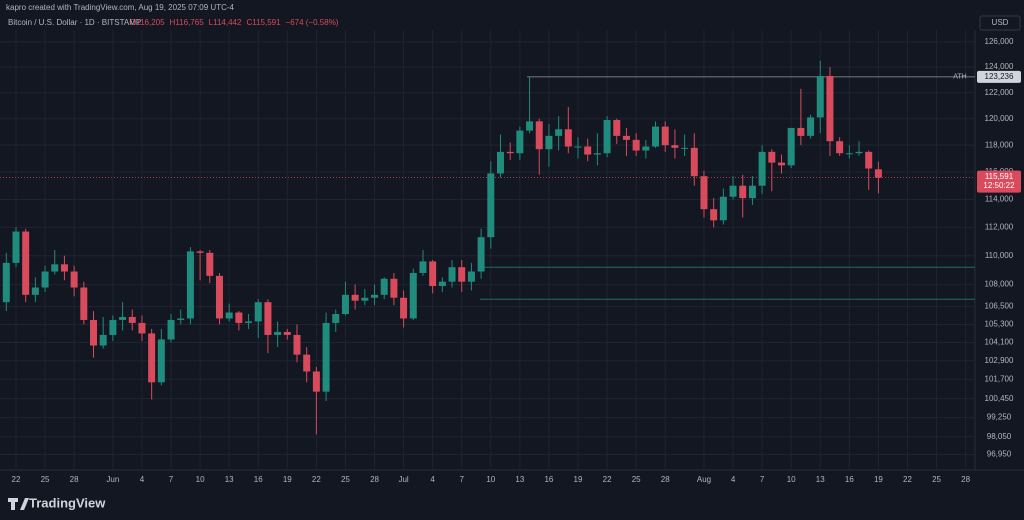 This screenshot has height=520, width=1024. I want to click on y-tick-label: 99,250, so click(999, 417).